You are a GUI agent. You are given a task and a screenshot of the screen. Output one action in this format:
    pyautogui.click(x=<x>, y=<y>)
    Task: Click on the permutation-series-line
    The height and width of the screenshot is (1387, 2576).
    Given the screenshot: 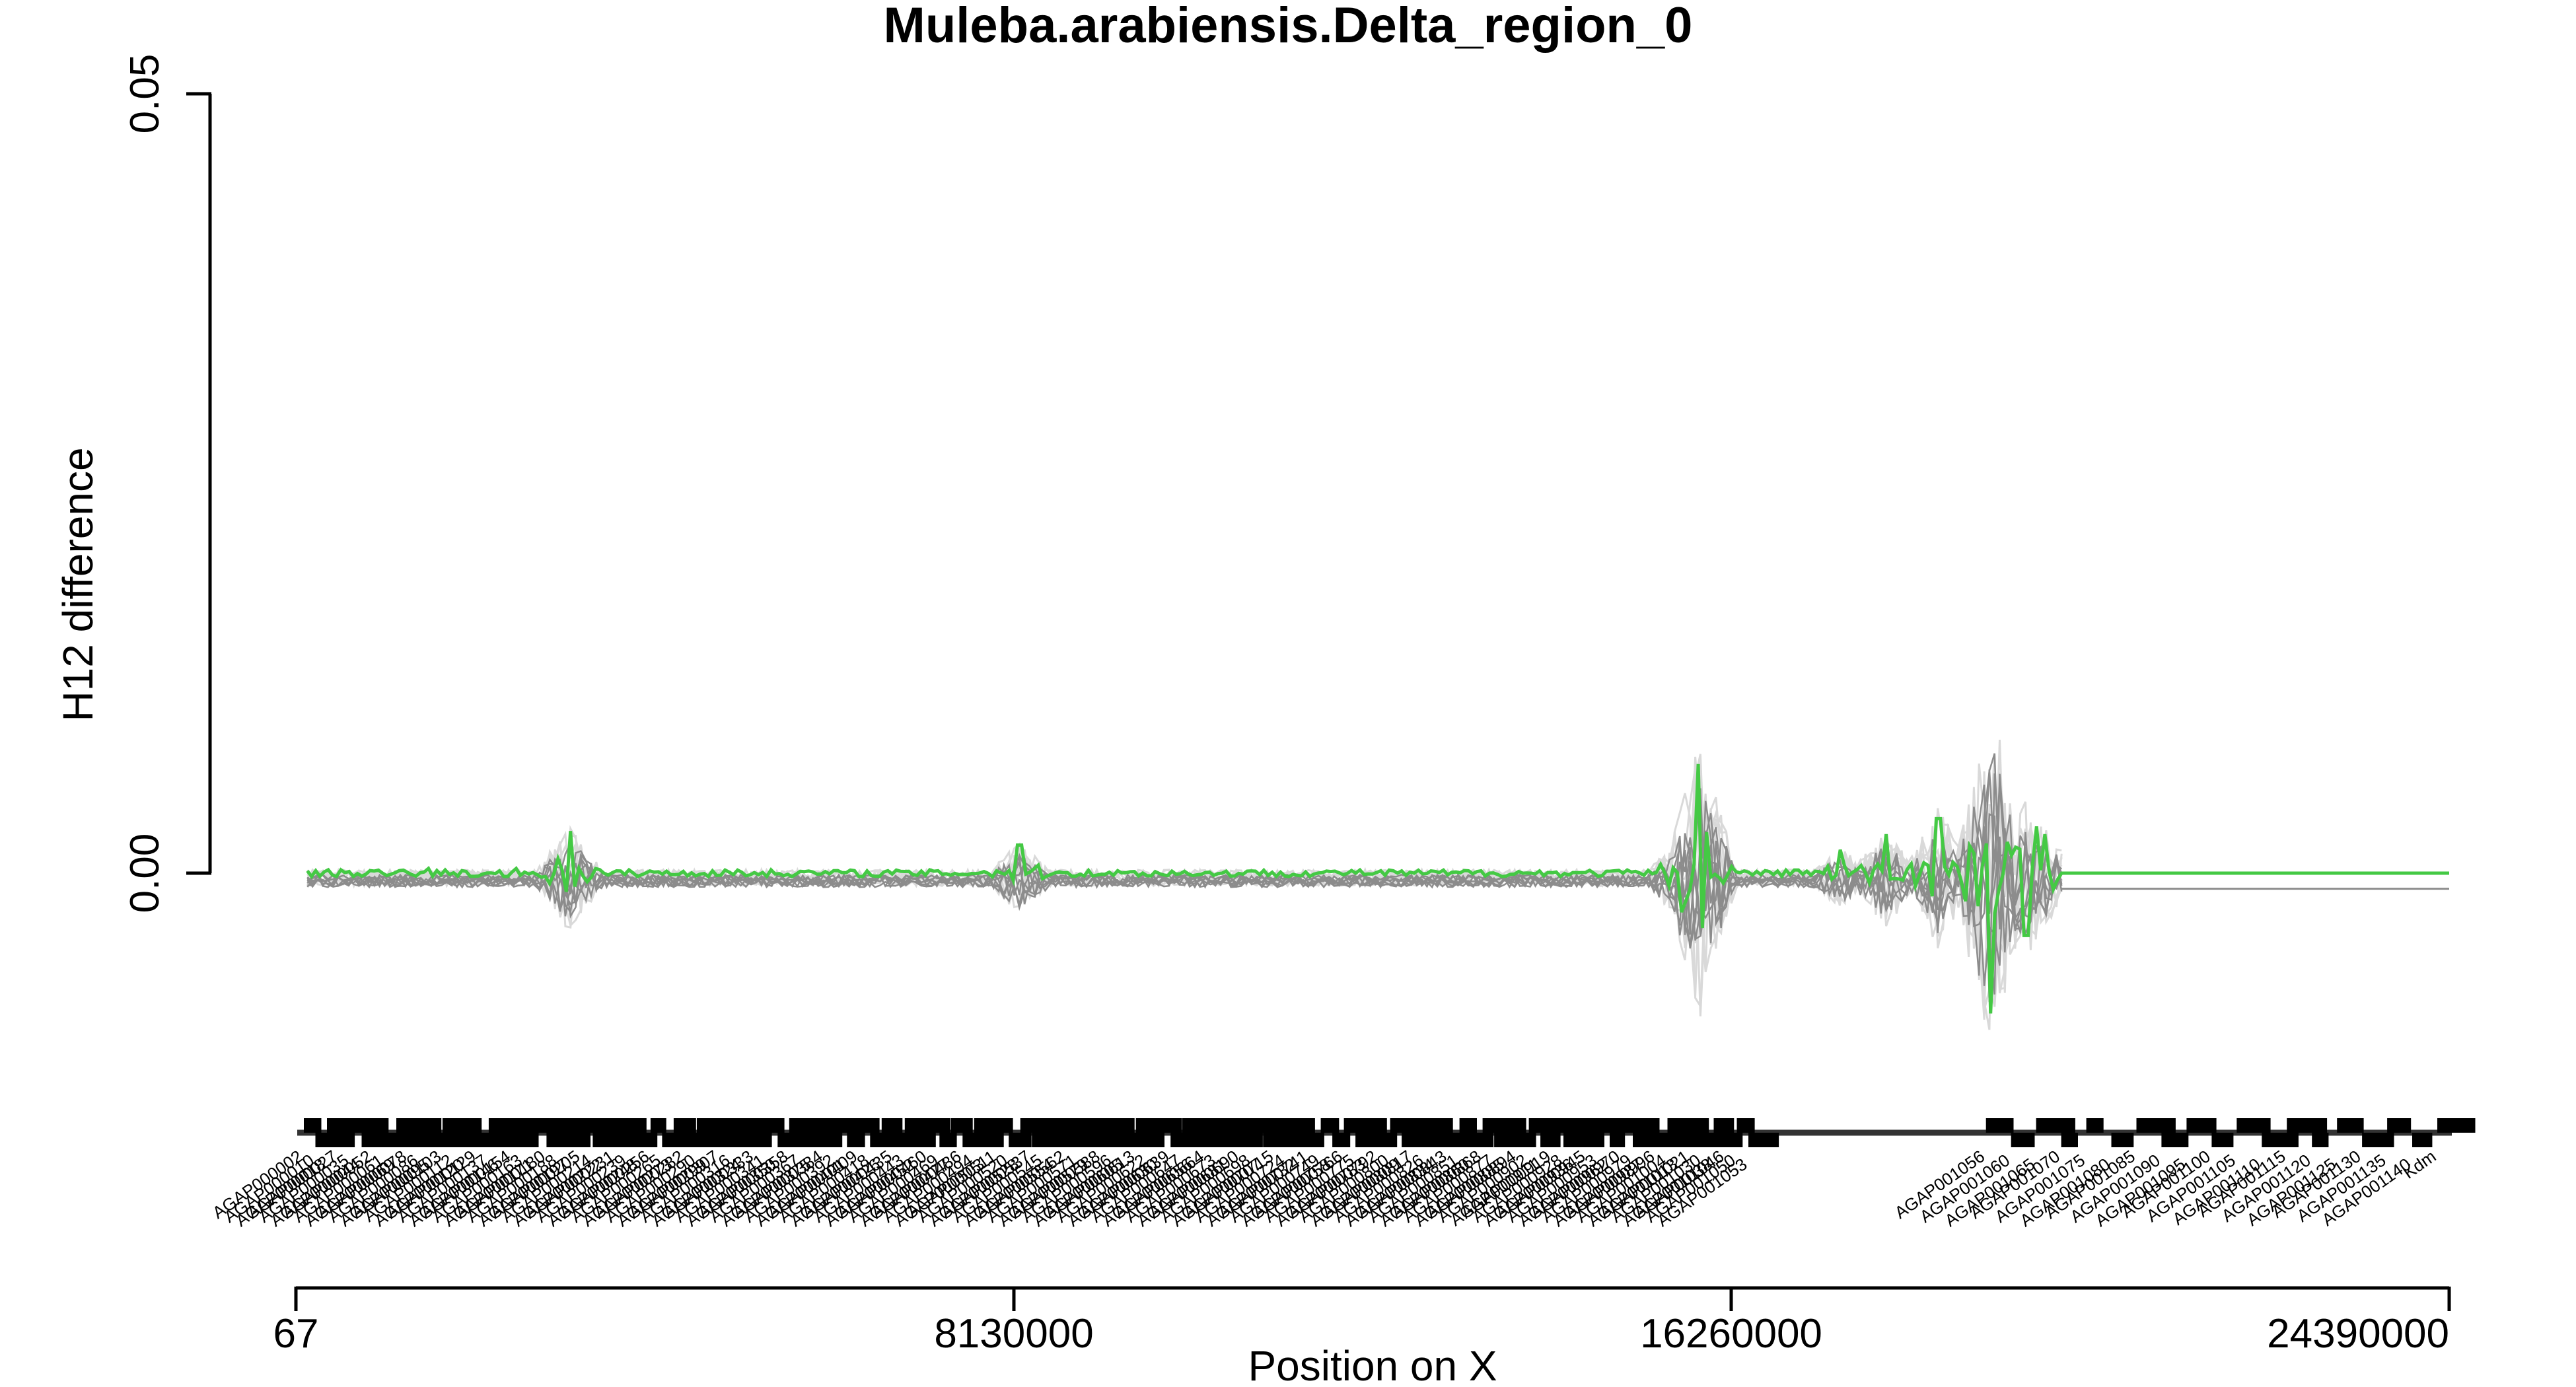 What is the action you would take?
    pyautogui.click(x=1184, y=852)
    